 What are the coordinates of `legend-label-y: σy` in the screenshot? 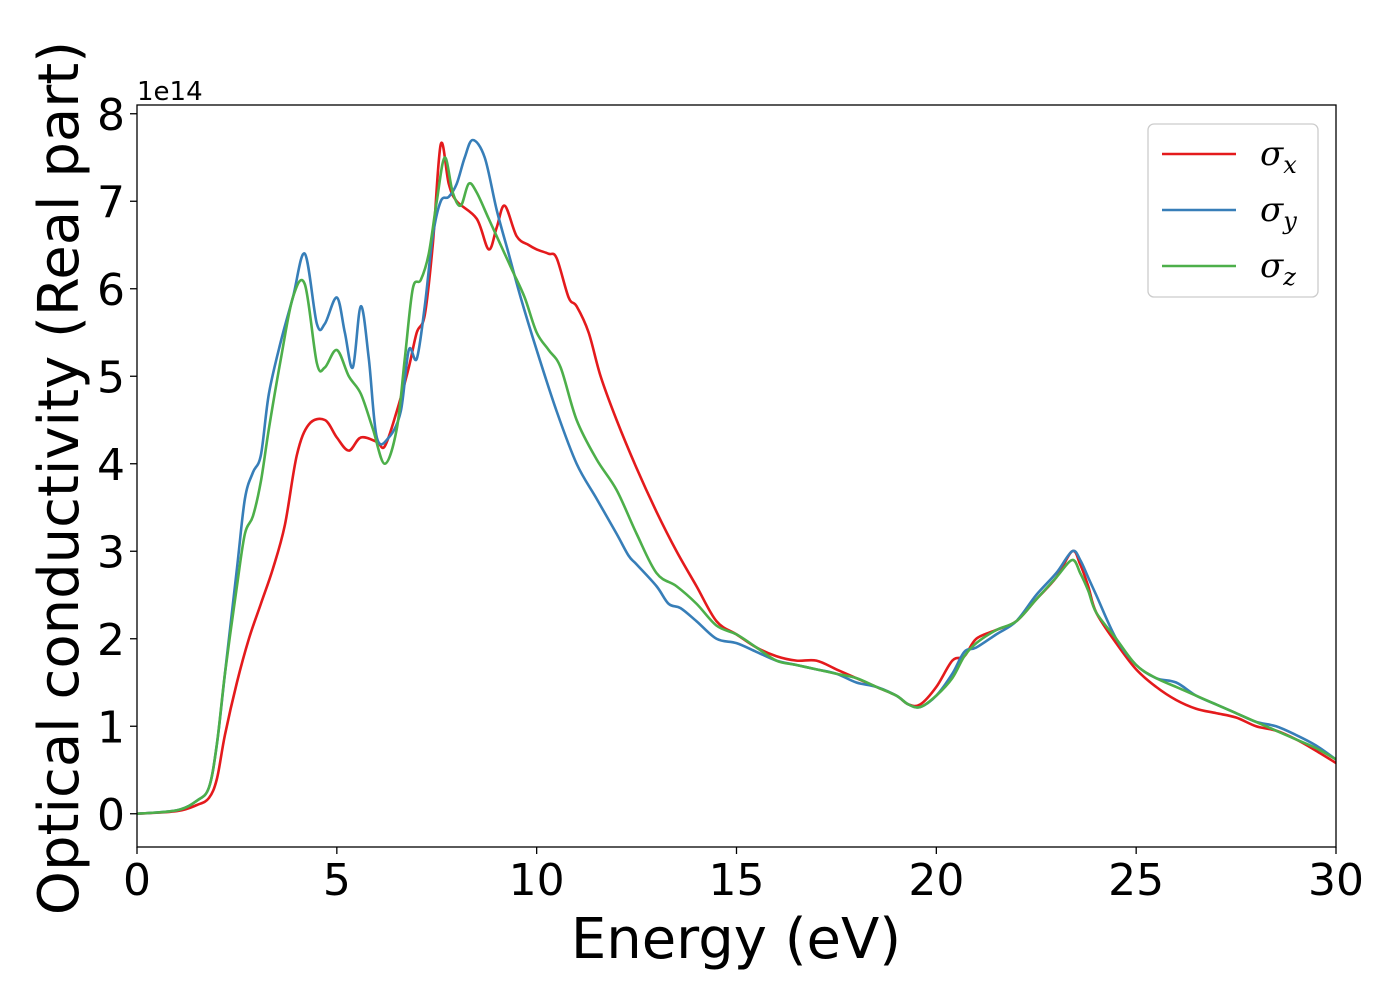 It's located at (1278, 212).